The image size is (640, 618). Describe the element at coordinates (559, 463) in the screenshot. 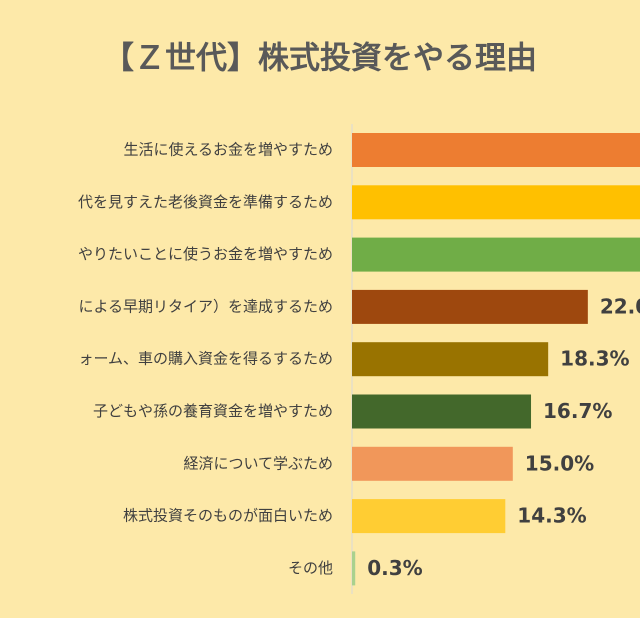

I see `value-label: 15.0%` at that location.